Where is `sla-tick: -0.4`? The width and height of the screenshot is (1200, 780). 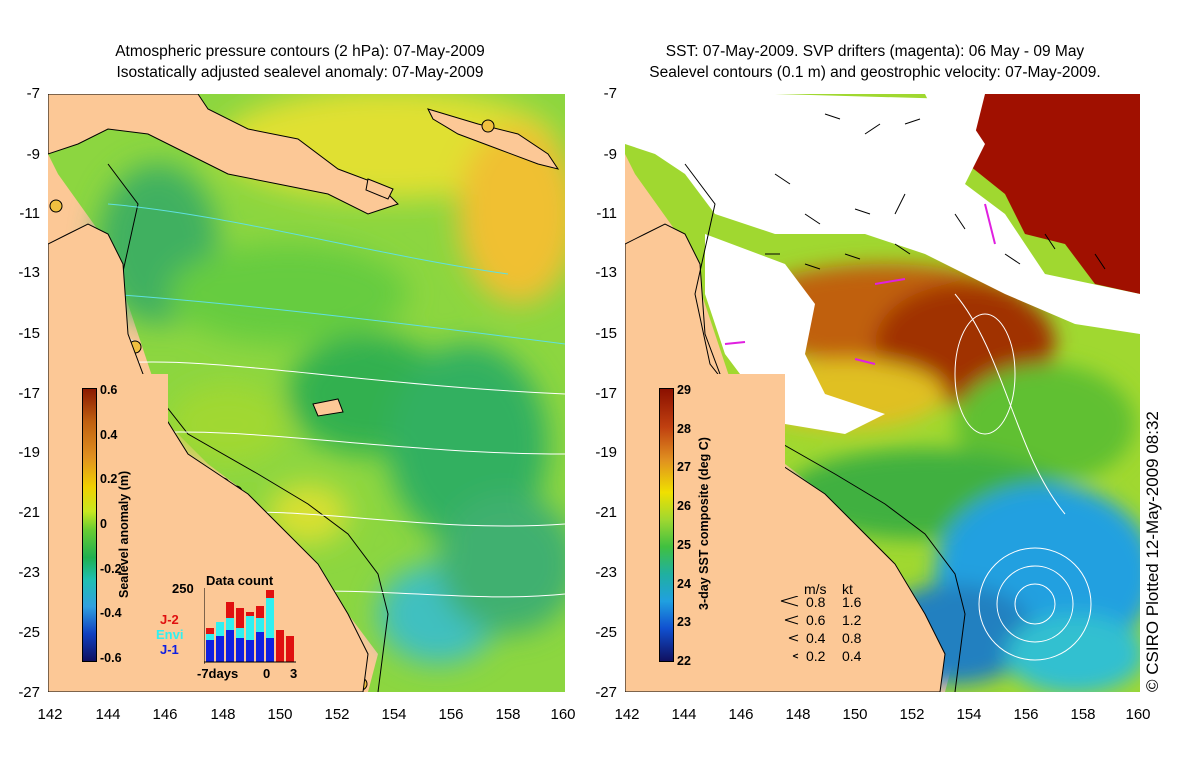 sla-tick: -0.4 is located at coordinates (111, 613).